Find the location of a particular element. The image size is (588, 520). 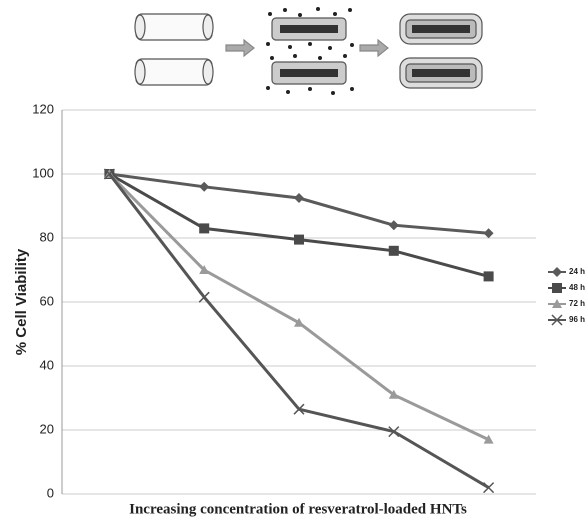

y-tick-label: 0 is located at coordinates (50, 492).